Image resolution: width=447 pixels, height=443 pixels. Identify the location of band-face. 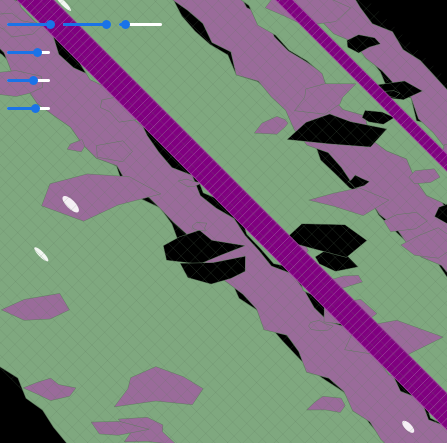
(361, 86).